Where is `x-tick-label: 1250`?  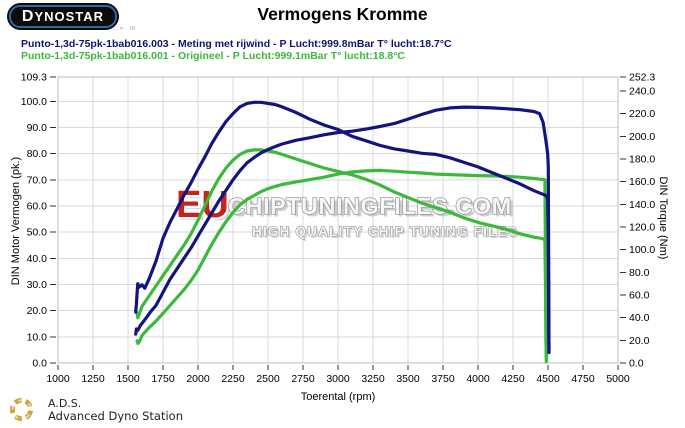 x-tick-label: 1250 is located at coordinates (93, 379).